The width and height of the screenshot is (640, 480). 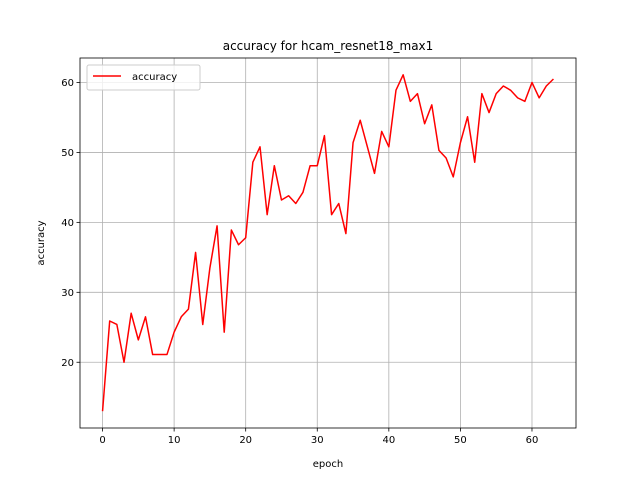 I want to click on y-axis-title: accuracy, so click(x=41, y=242).